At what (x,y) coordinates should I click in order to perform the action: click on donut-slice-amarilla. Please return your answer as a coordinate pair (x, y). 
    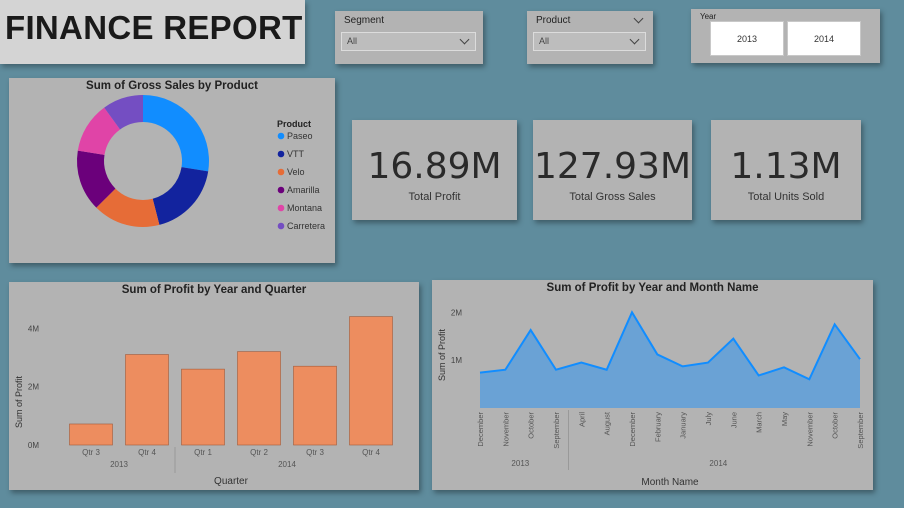
    Looking at the image, I should click on (96, 179).